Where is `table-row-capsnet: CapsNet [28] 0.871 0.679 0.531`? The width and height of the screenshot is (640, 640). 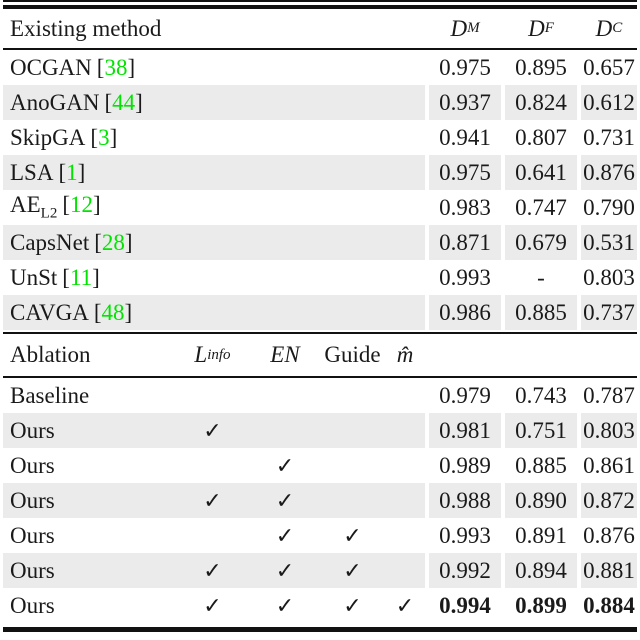 table-row-capsnet: CapsNet [28] 0.871 0.679 0.531 is located at coordinates (320, 242).